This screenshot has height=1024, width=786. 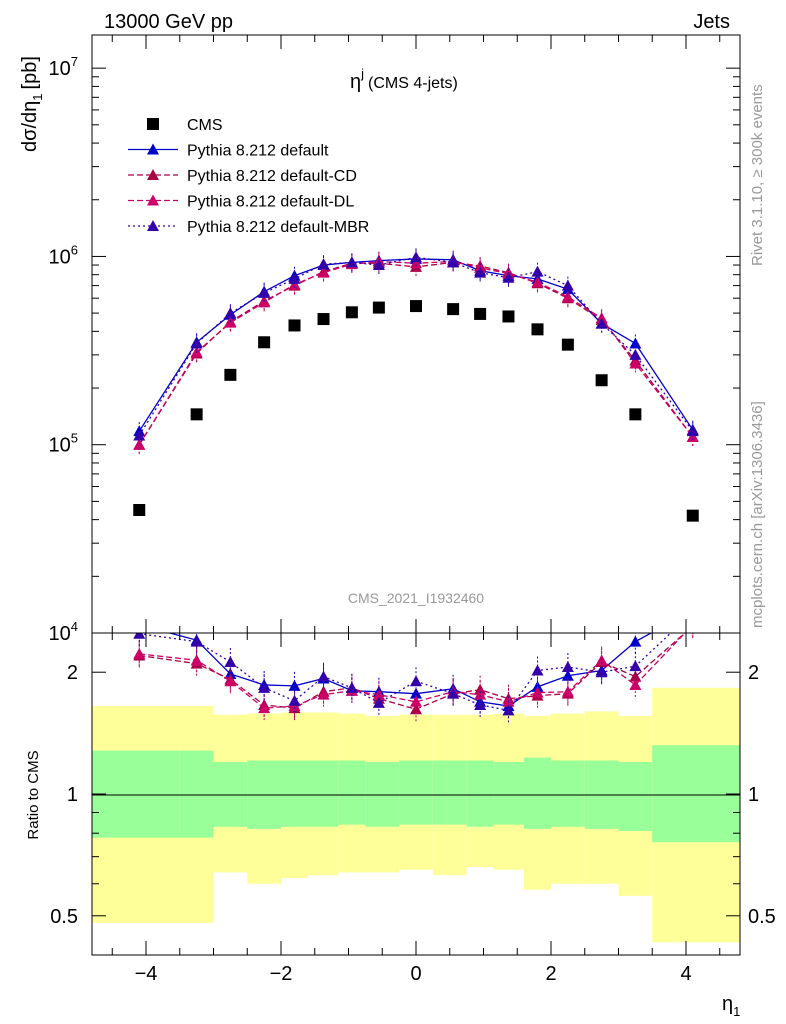 I want to click on side-text-top: Rivet 3.1.10, ≥ 300k events, so click(x=757, y=175).